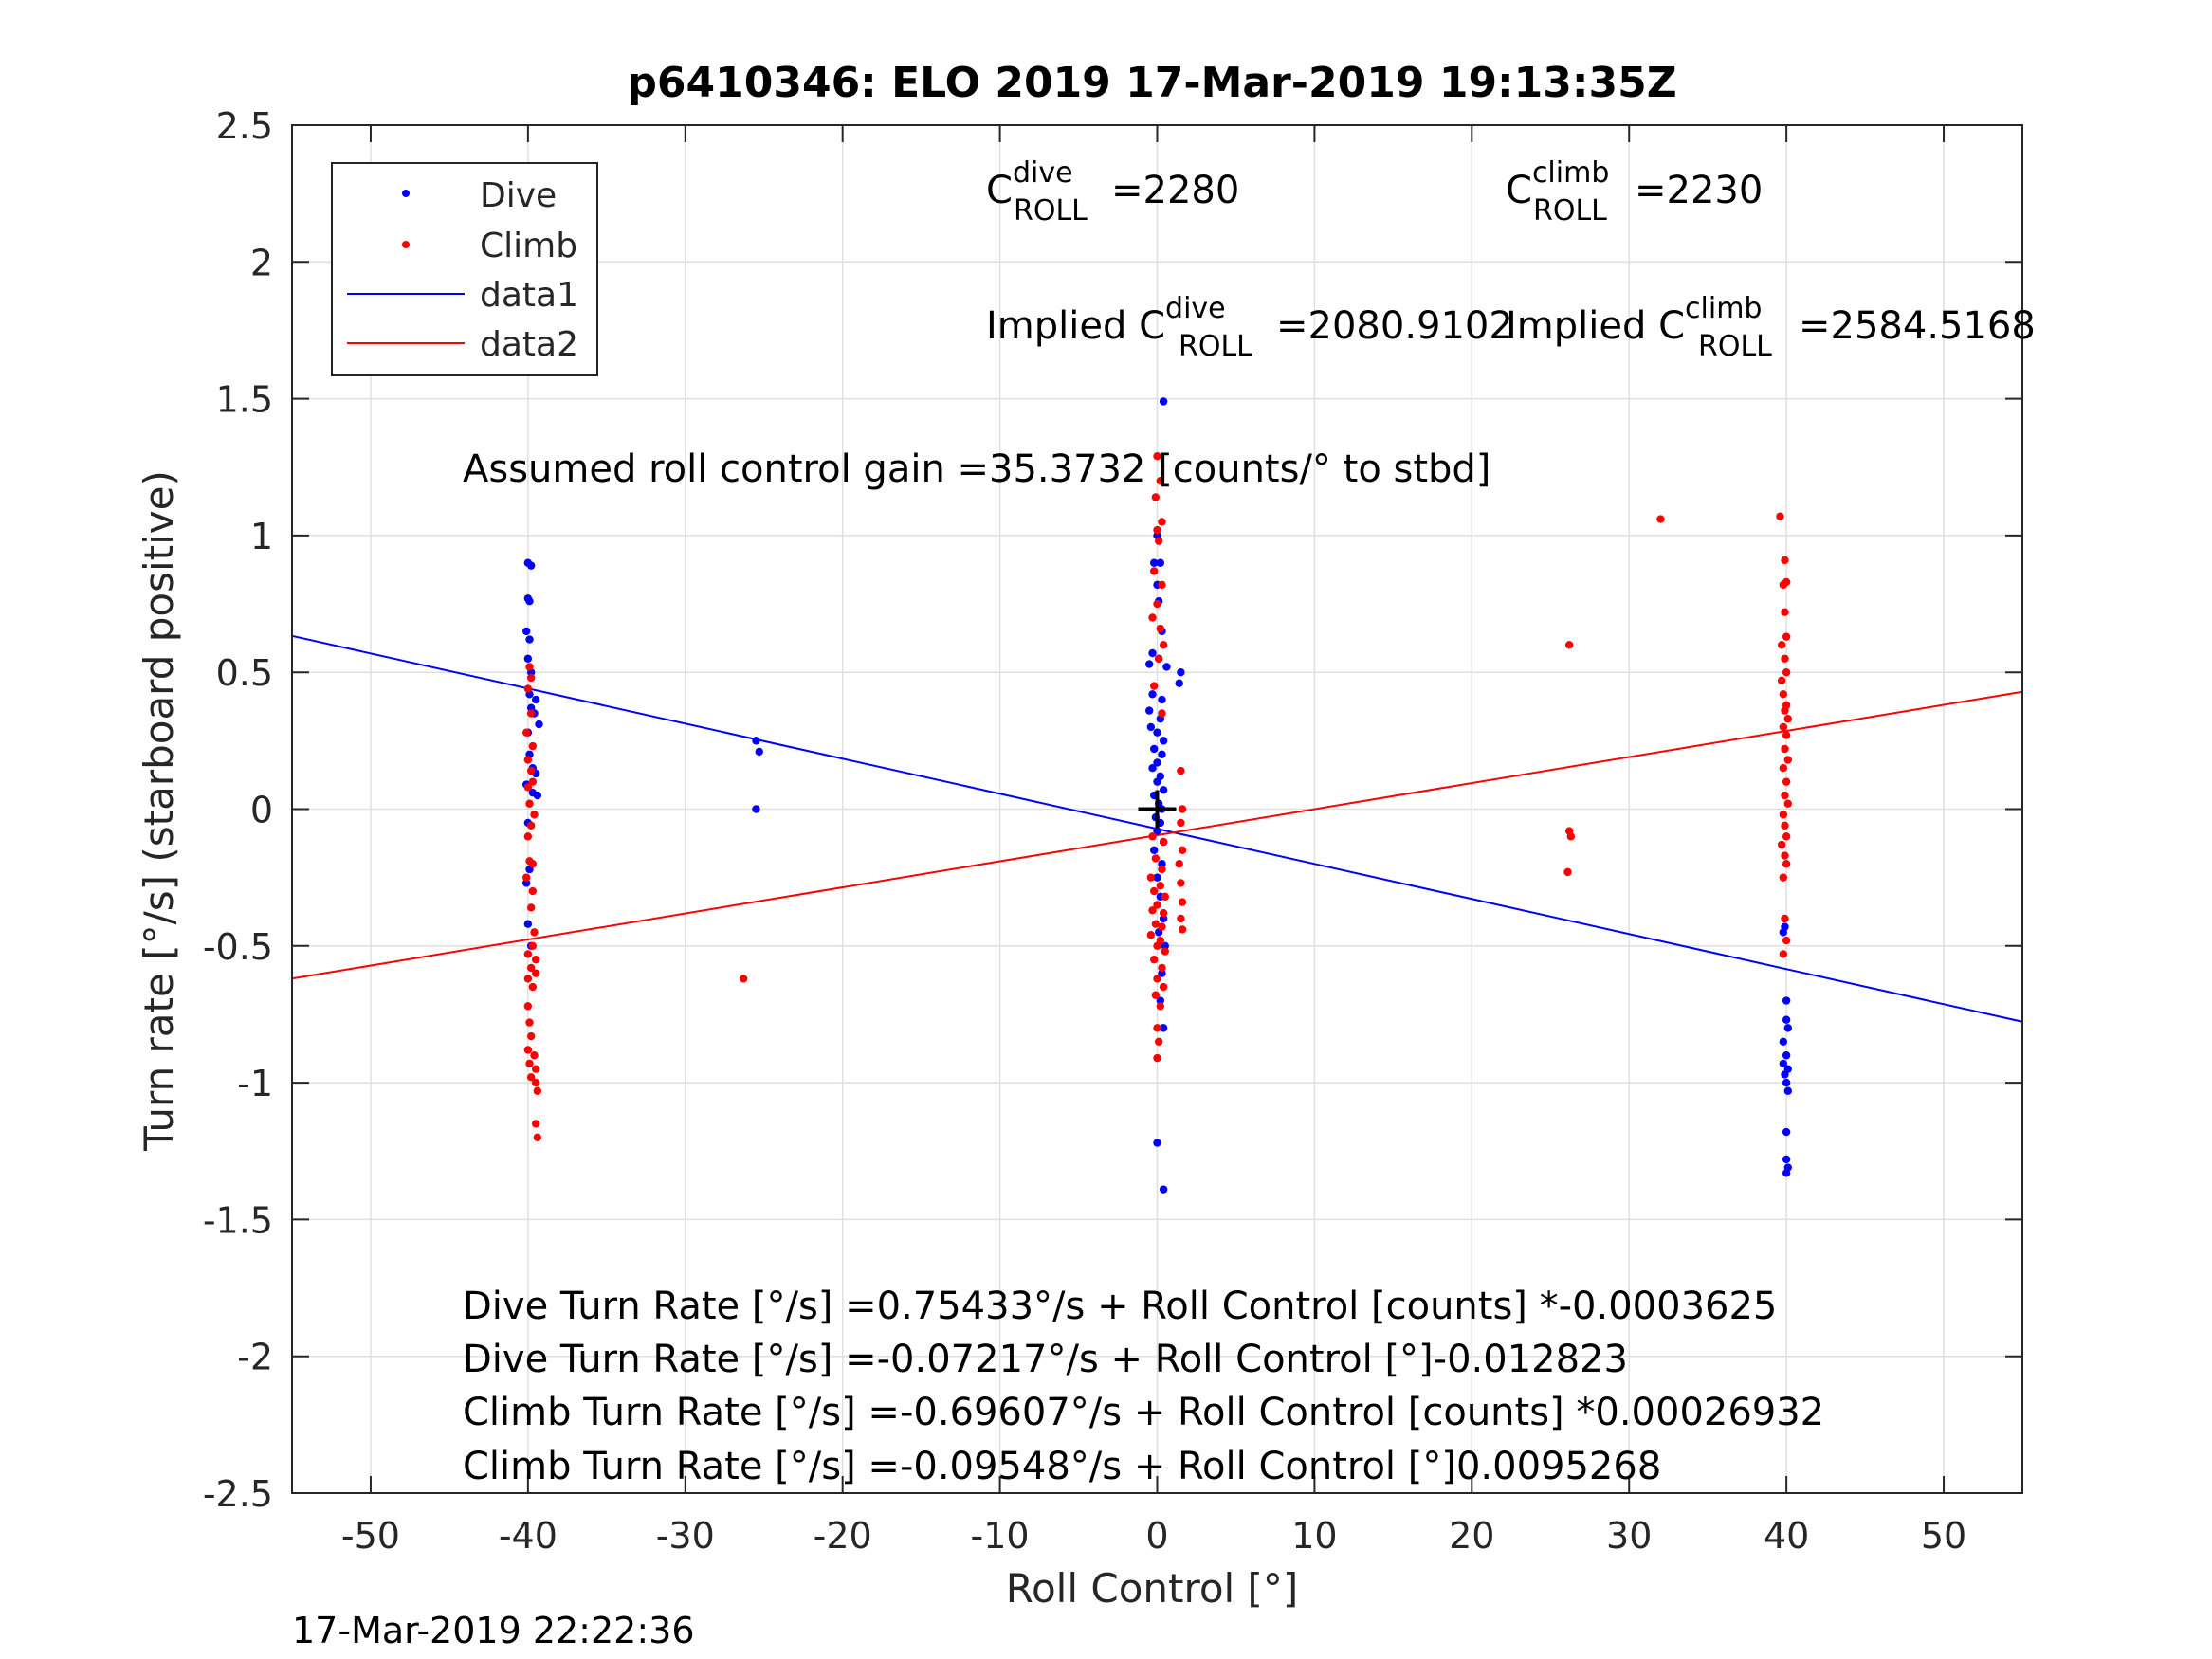 The width and height of the screenshot is (2212, 1659). Describe the element at coordinates (244, 673) in the screenshot. I see `y-tick-label: 0.5` at that location.